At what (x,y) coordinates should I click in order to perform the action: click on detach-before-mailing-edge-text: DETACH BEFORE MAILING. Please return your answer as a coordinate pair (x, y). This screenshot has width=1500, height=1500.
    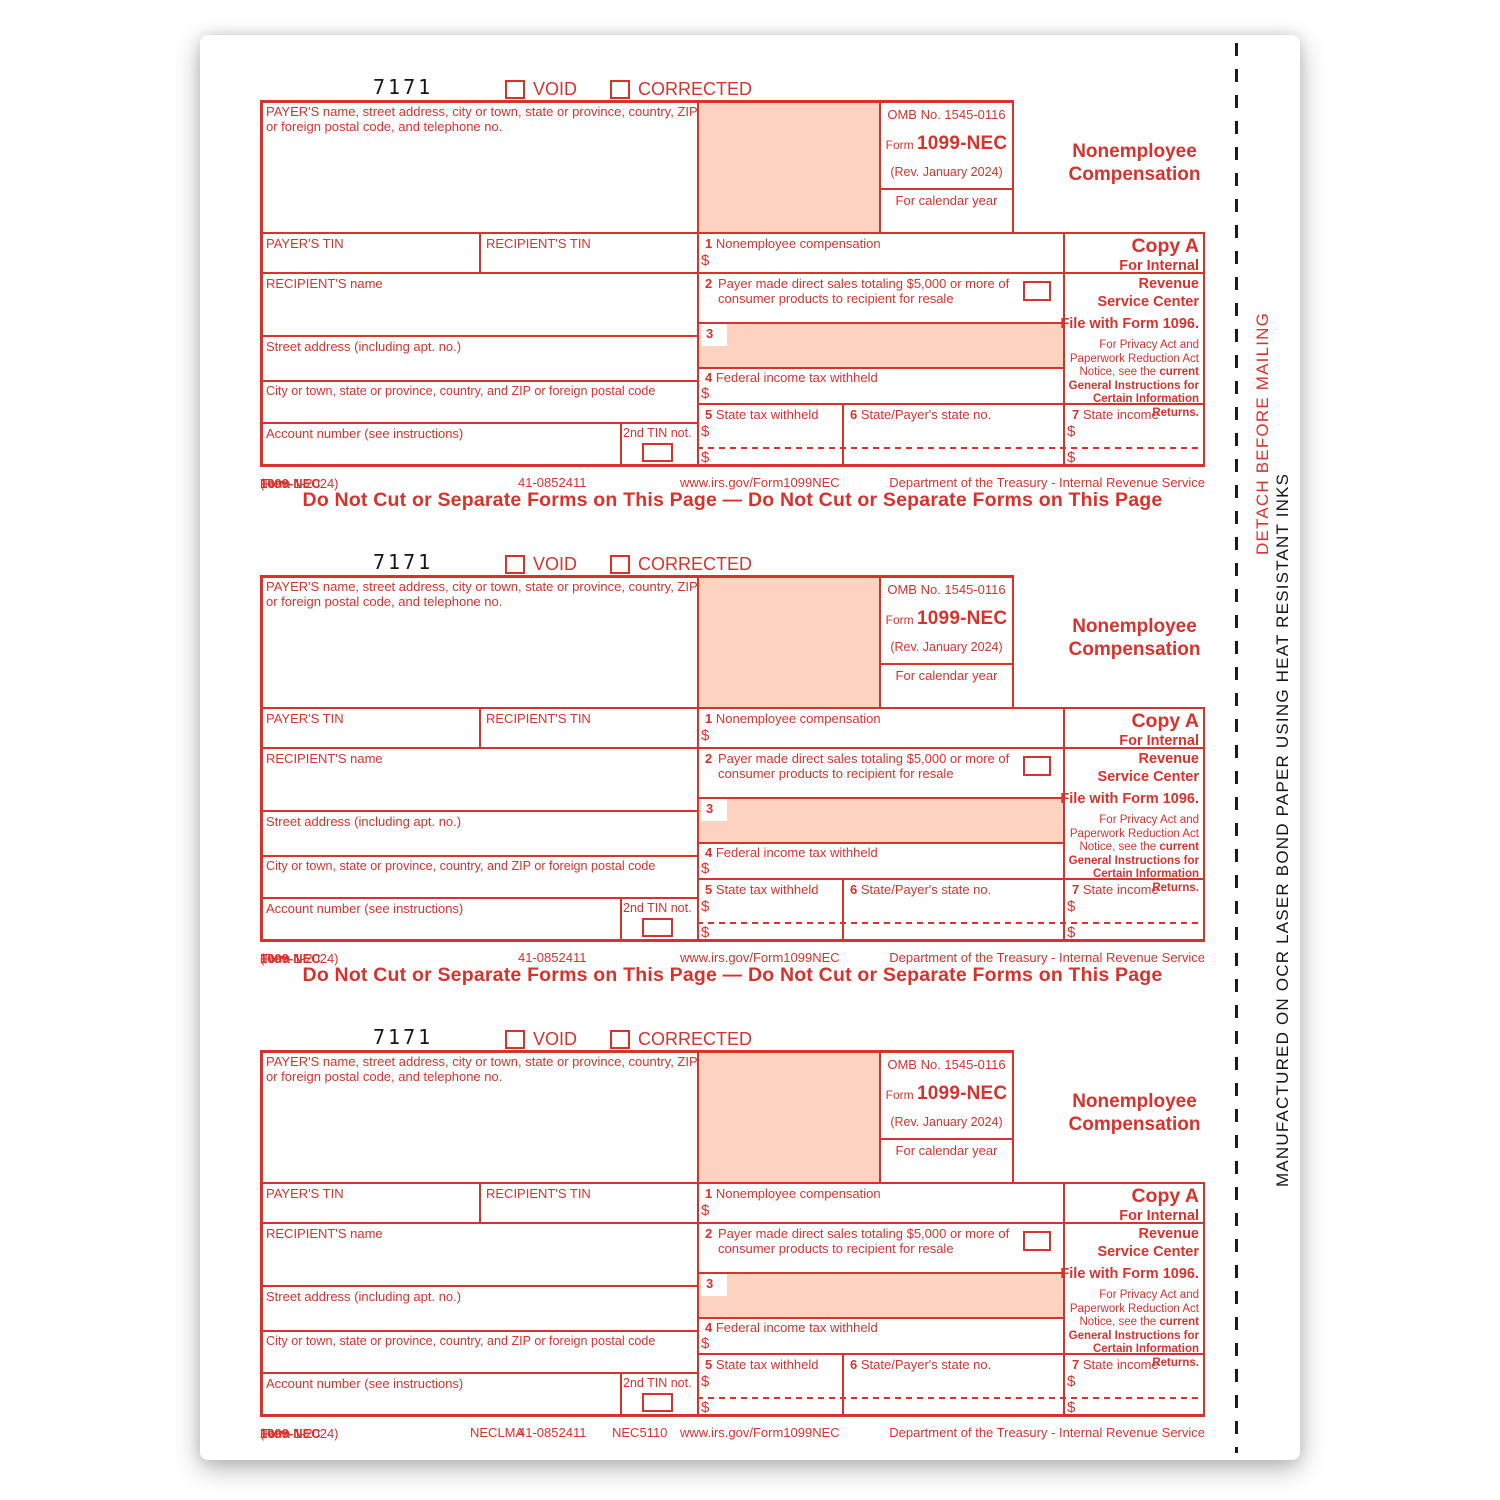
    Looking at the image, I should click on (1262, 433).